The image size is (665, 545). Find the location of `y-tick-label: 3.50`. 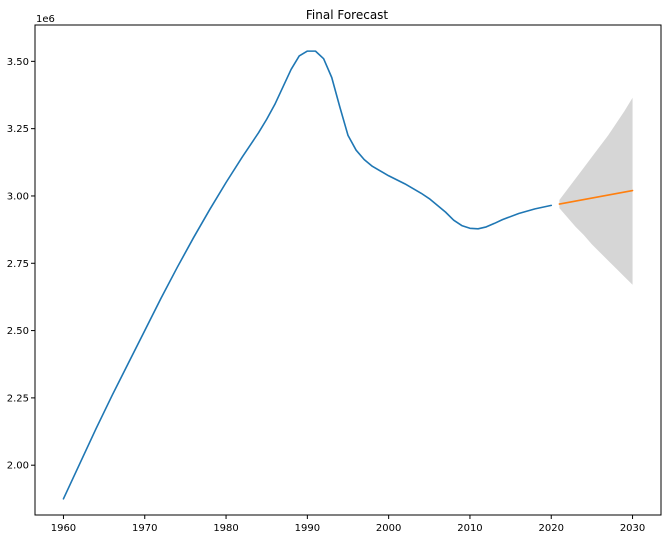

y-tick-label: 3.50 is located at coordinates (18, 62).